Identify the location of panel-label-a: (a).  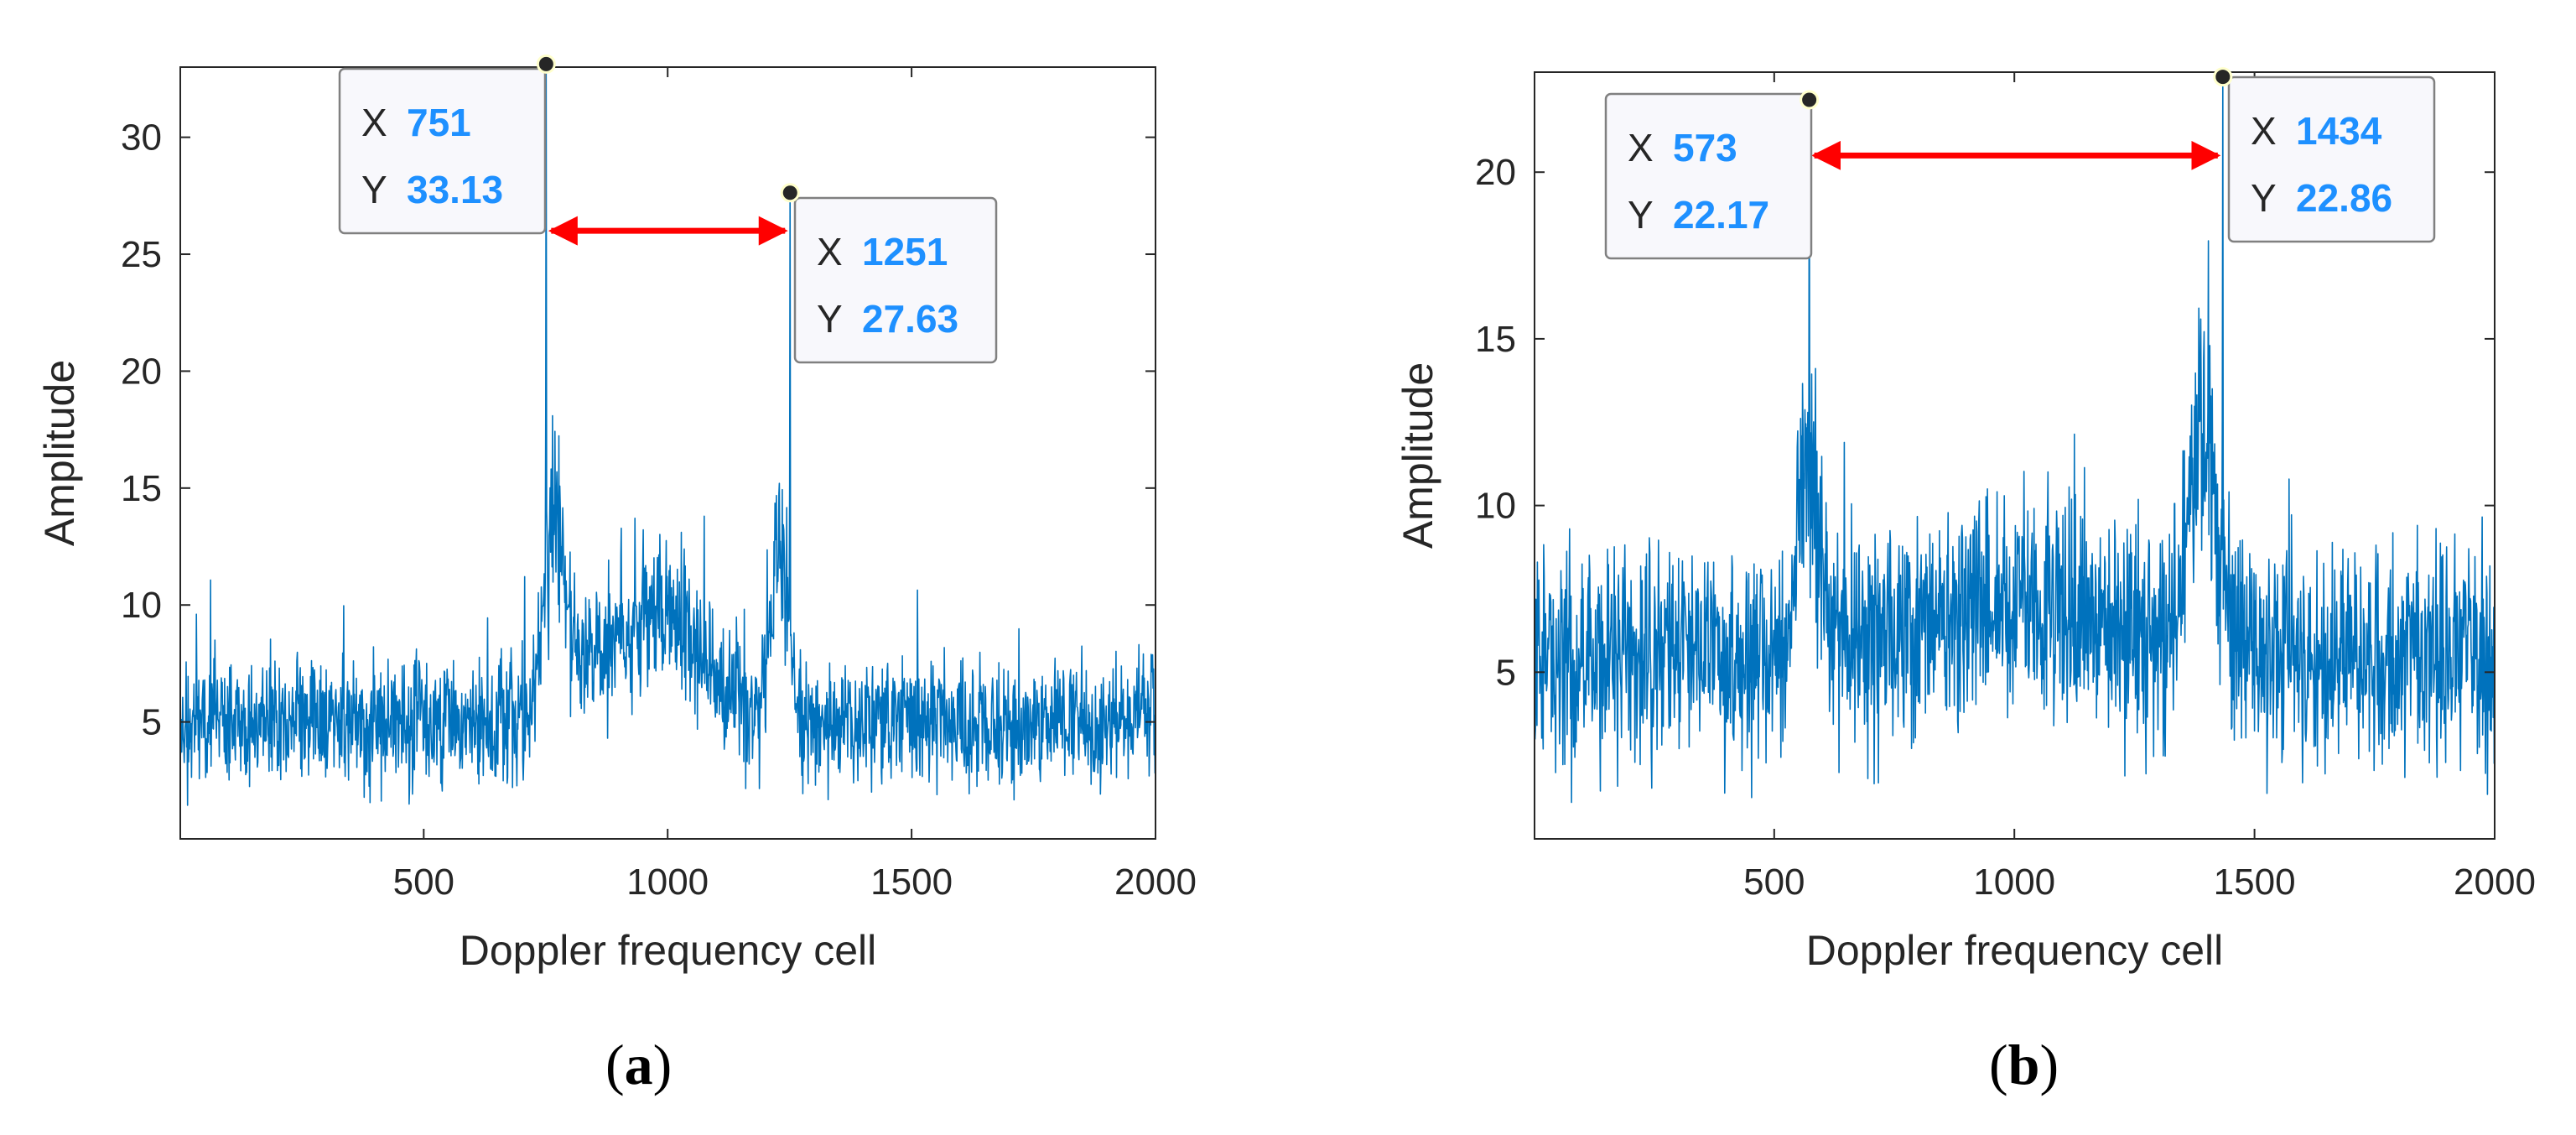
(639, 1064).